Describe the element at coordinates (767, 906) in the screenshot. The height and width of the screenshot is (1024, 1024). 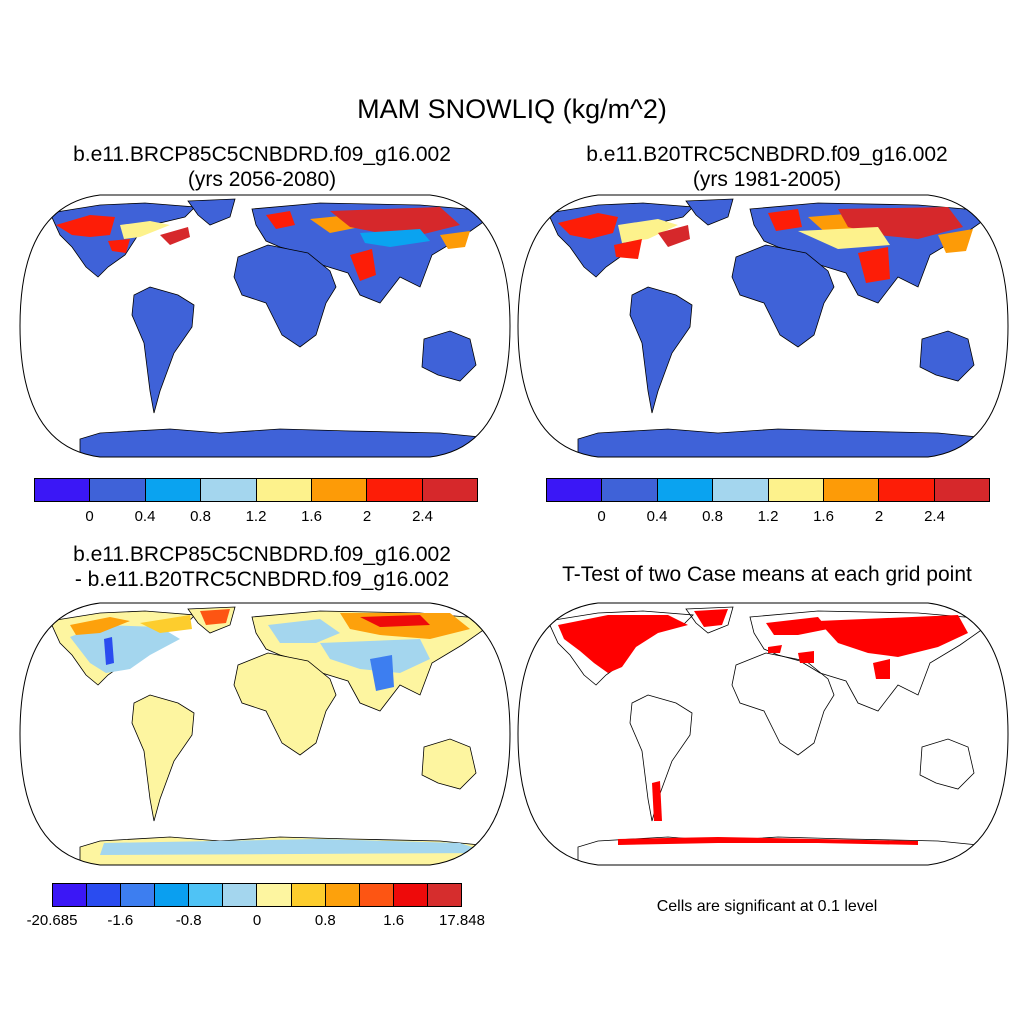
I see `significance-footnote: Cells are significant at 0.1 level` at that location.